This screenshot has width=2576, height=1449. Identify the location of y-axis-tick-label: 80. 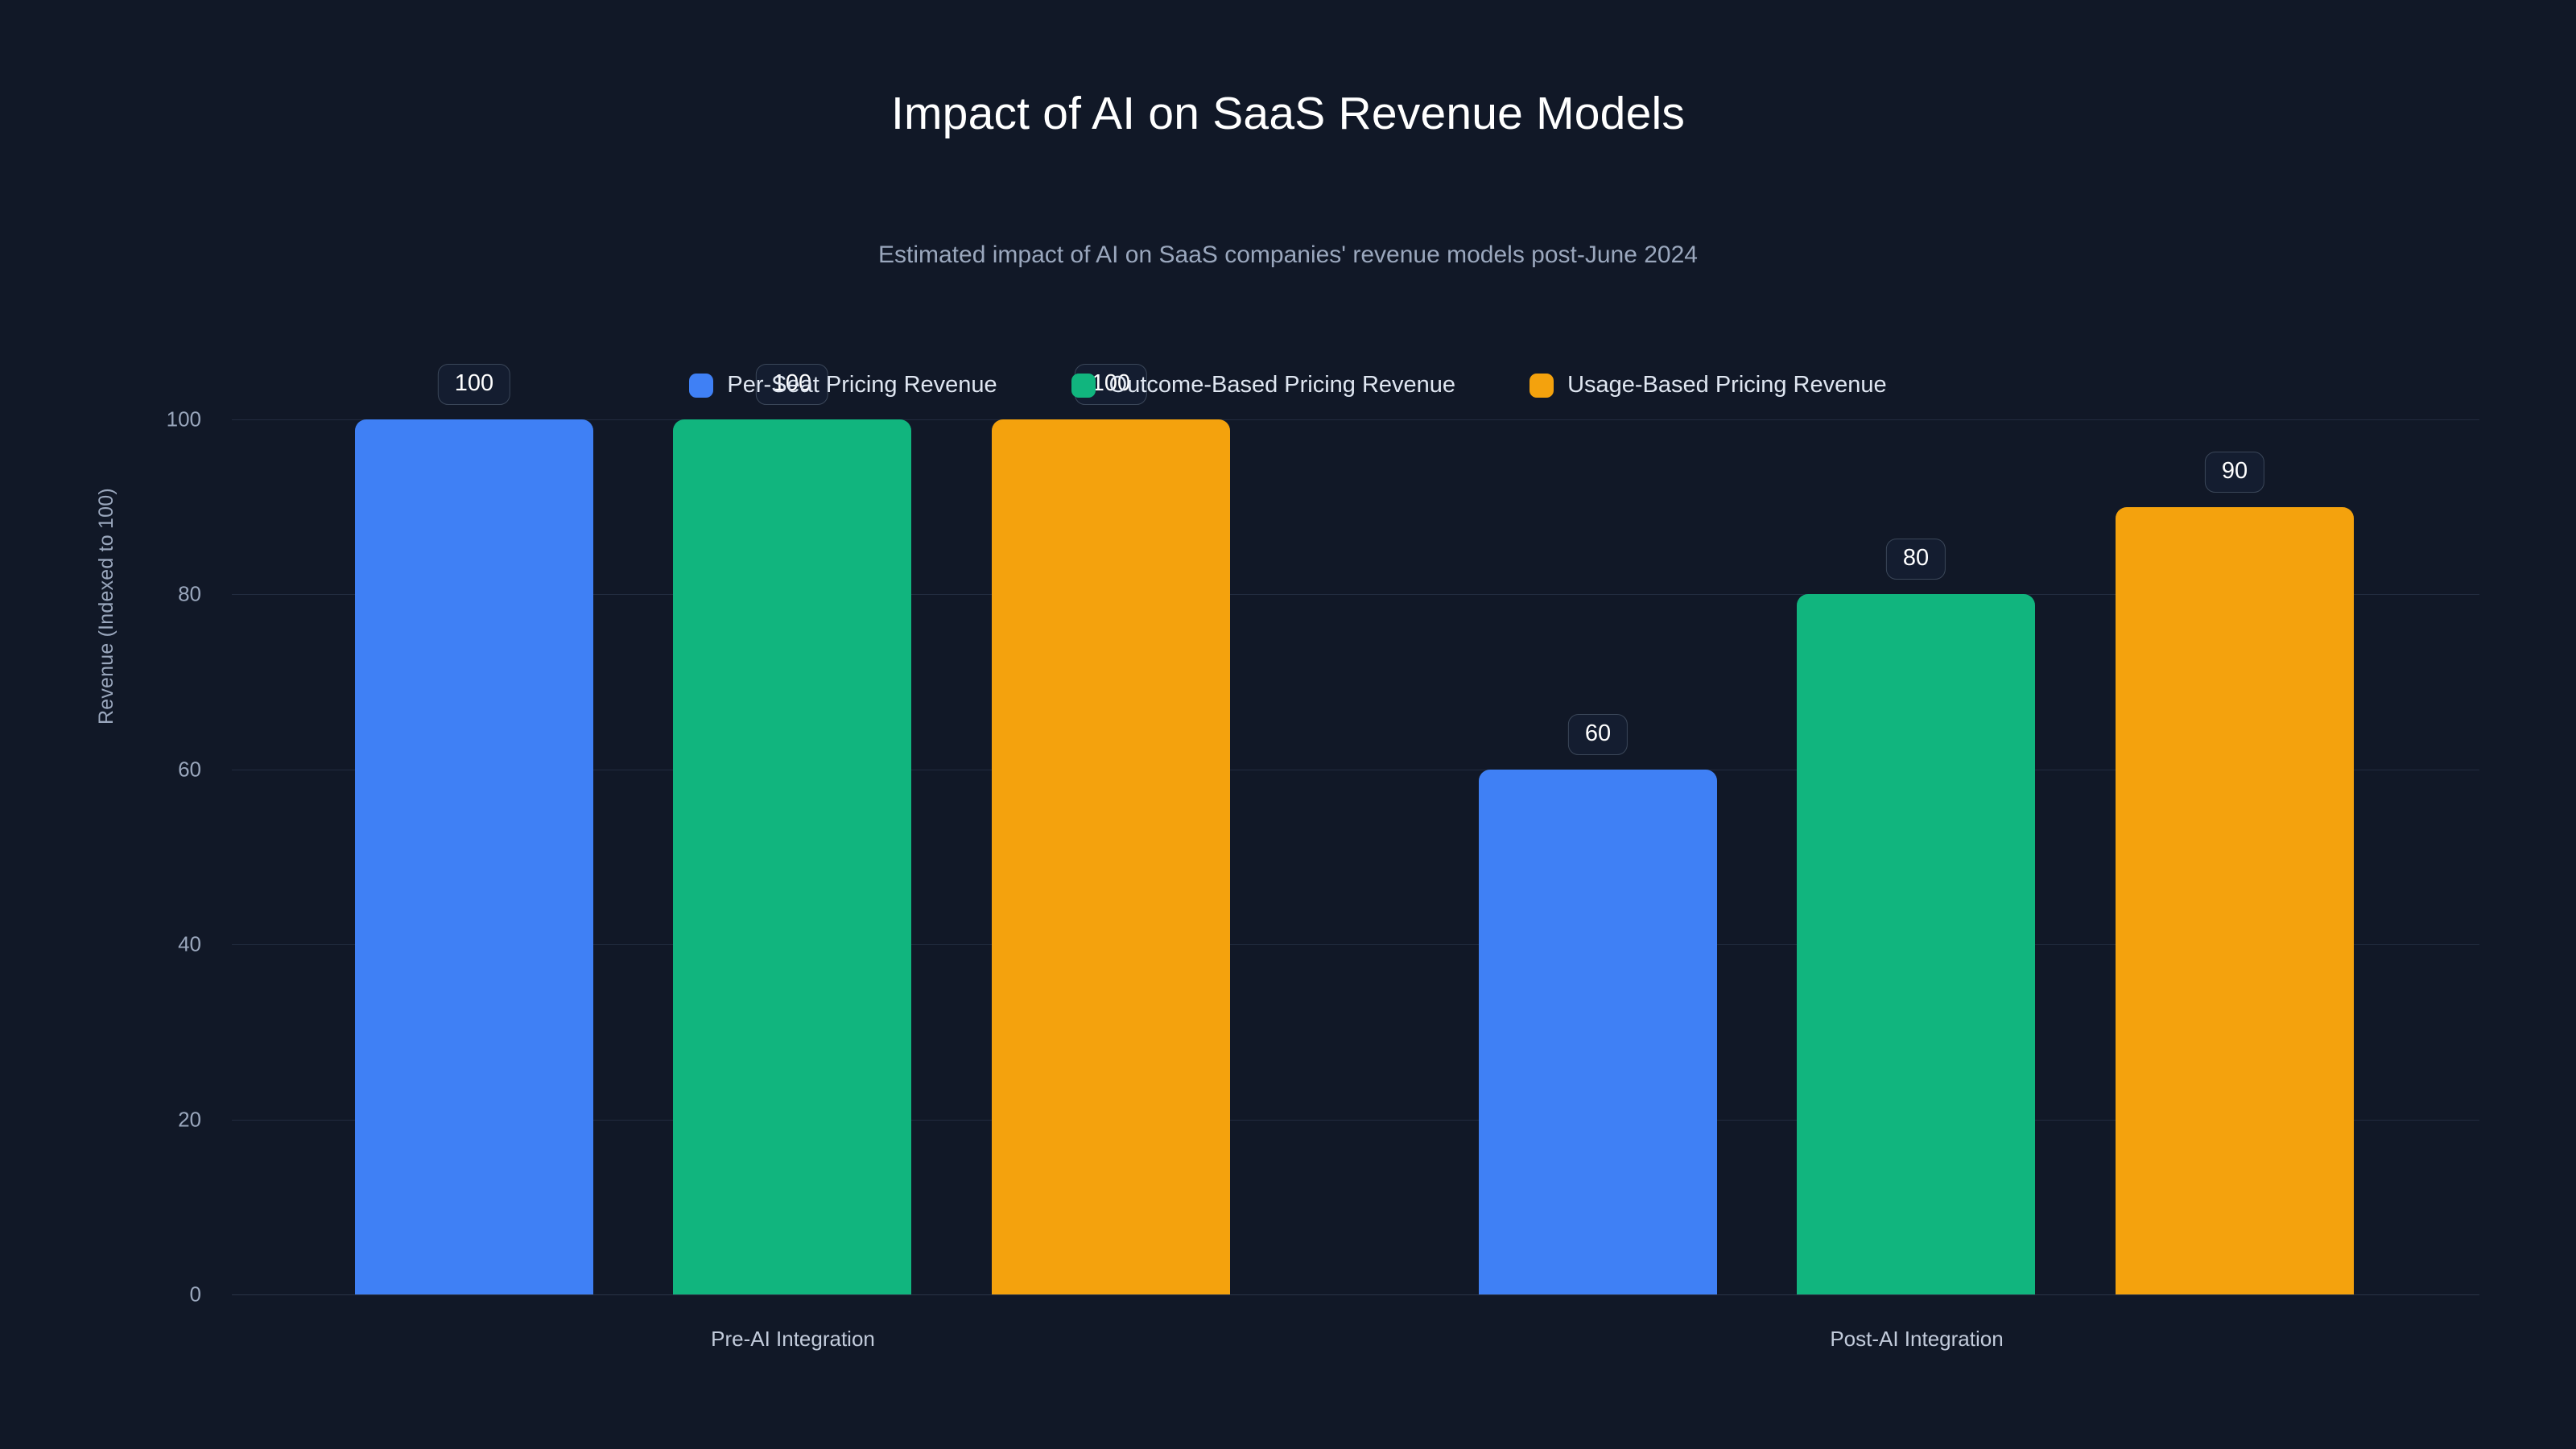
(189, 593).